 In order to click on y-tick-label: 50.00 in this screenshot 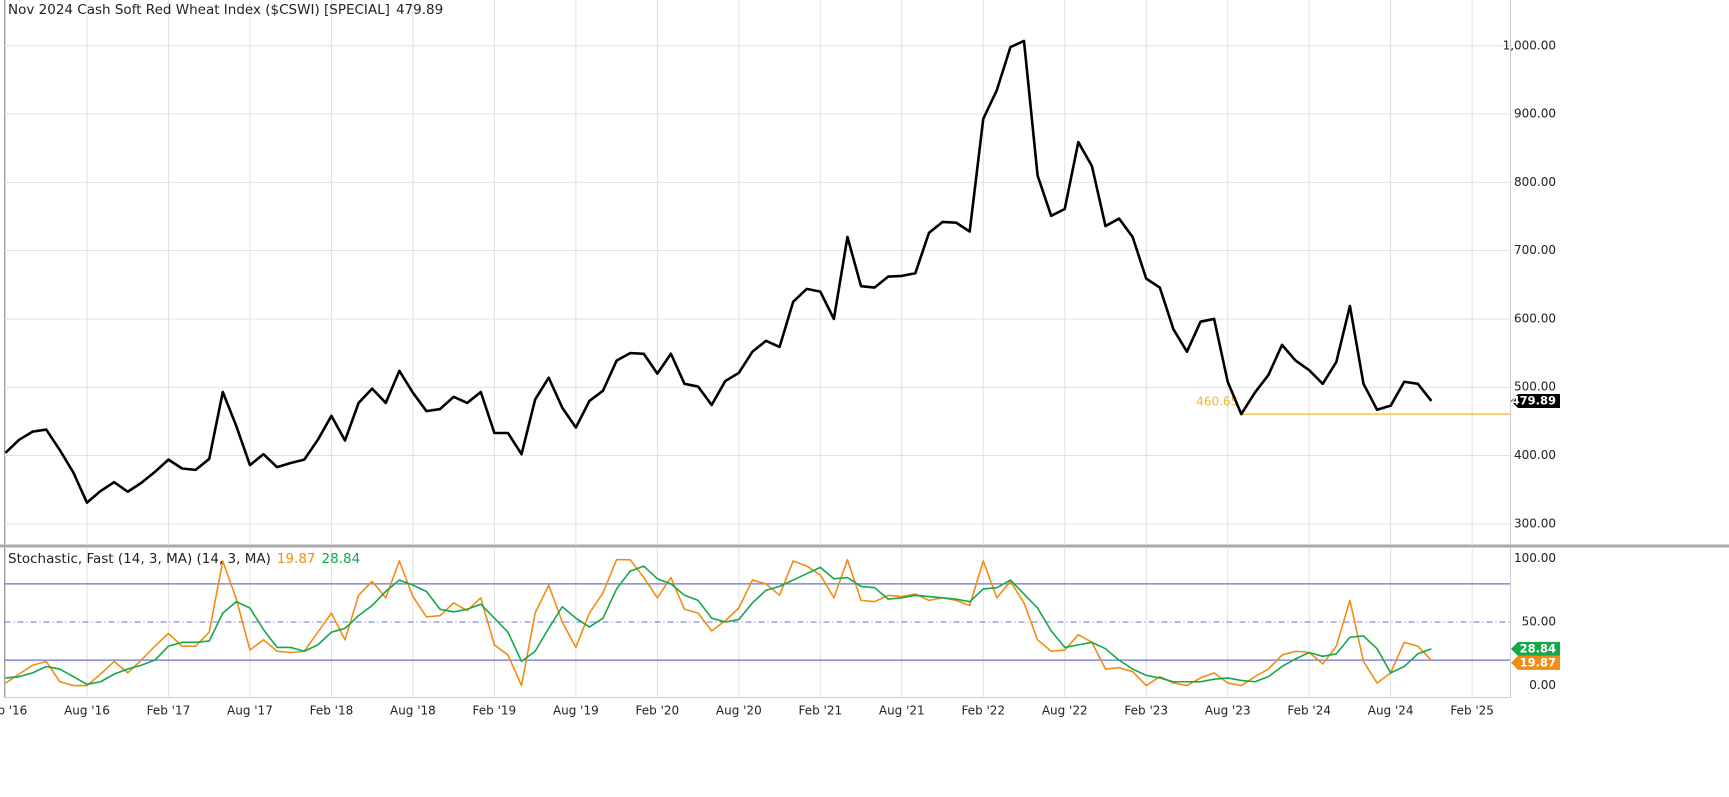, I will do `click(1539, 622)`.